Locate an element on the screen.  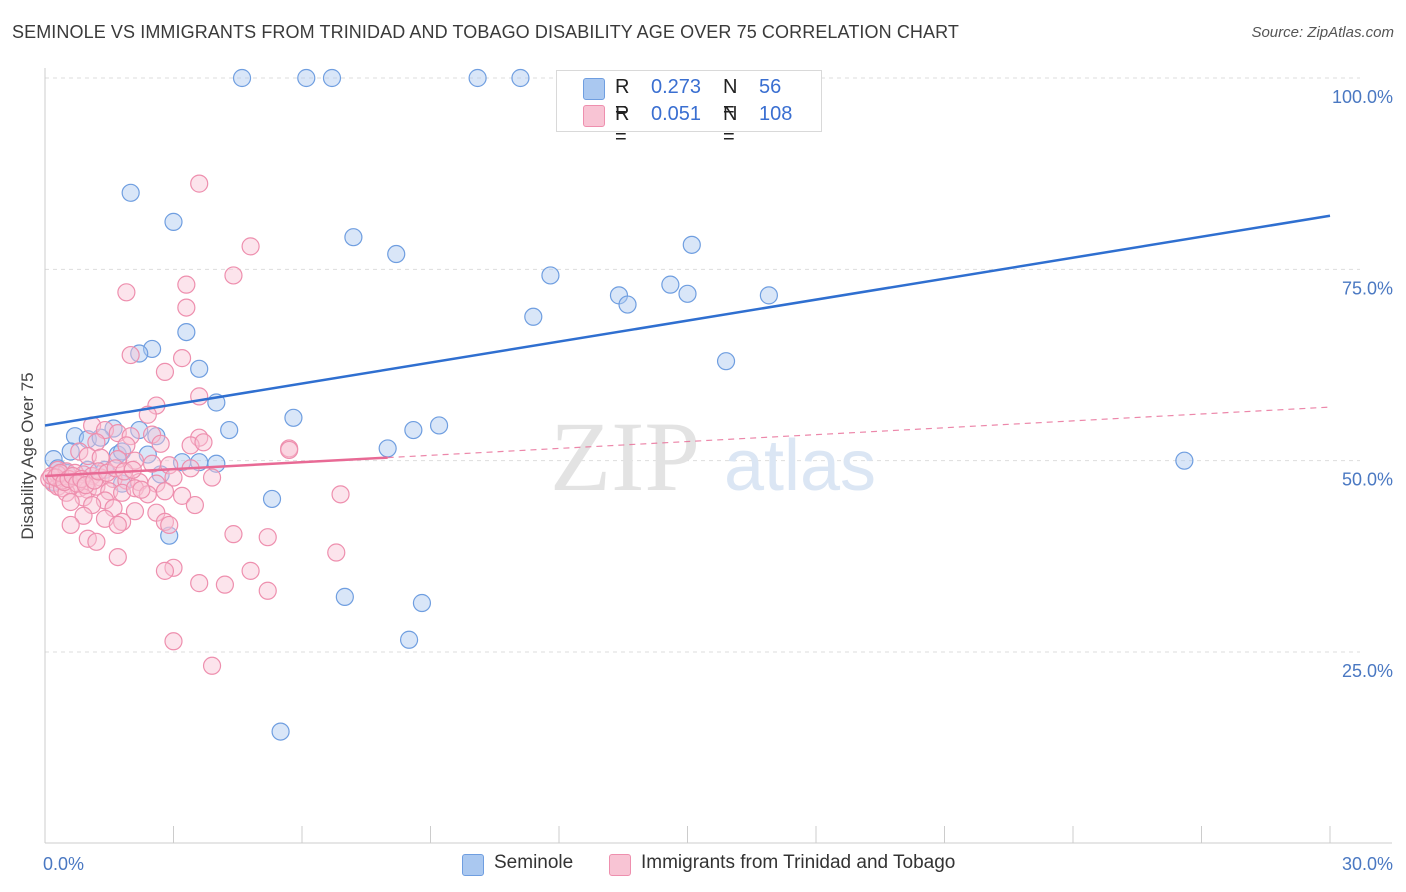
legend-n-value: 56 is located at coordinates (770, 87).